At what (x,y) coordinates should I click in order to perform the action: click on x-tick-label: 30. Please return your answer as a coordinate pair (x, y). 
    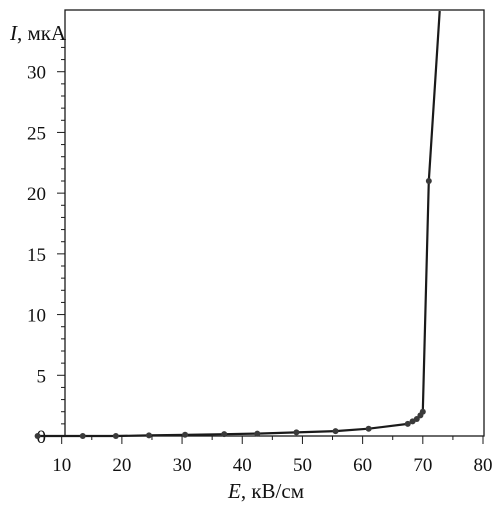
    Looking at the image, I should click on (182, 465).